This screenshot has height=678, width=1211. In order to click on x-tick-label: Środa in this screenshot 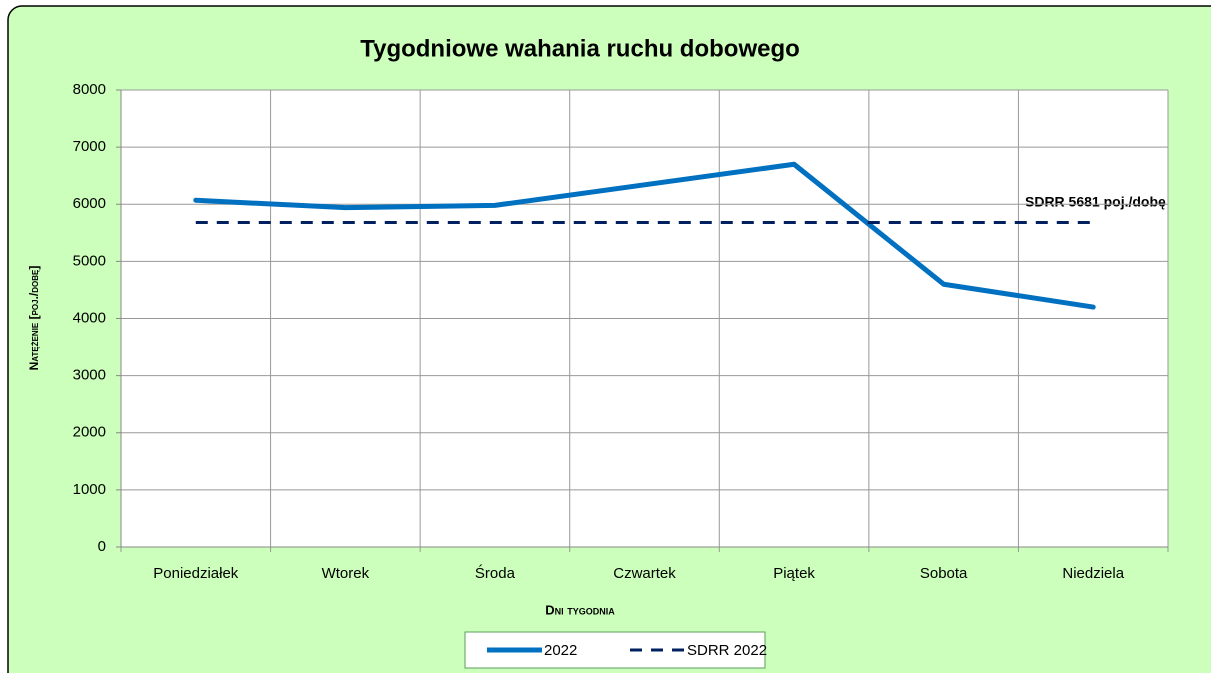, I will do `click(495, 573)`.